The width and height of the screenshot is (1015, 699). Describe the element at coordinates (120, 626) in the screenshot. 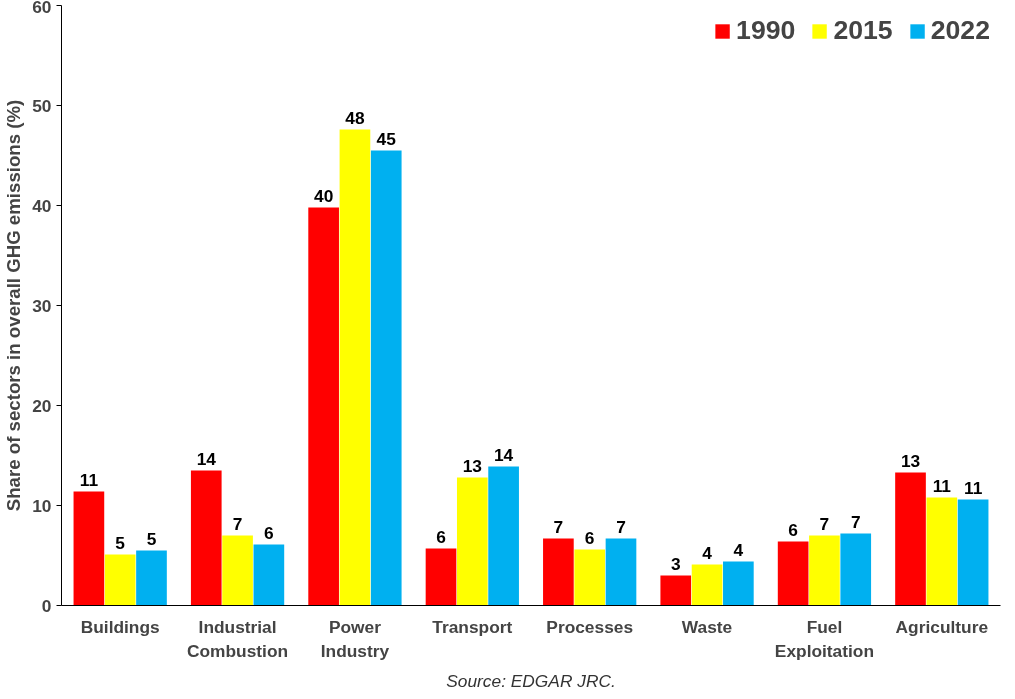

I see `x-tick-label: Buildings` at that location.